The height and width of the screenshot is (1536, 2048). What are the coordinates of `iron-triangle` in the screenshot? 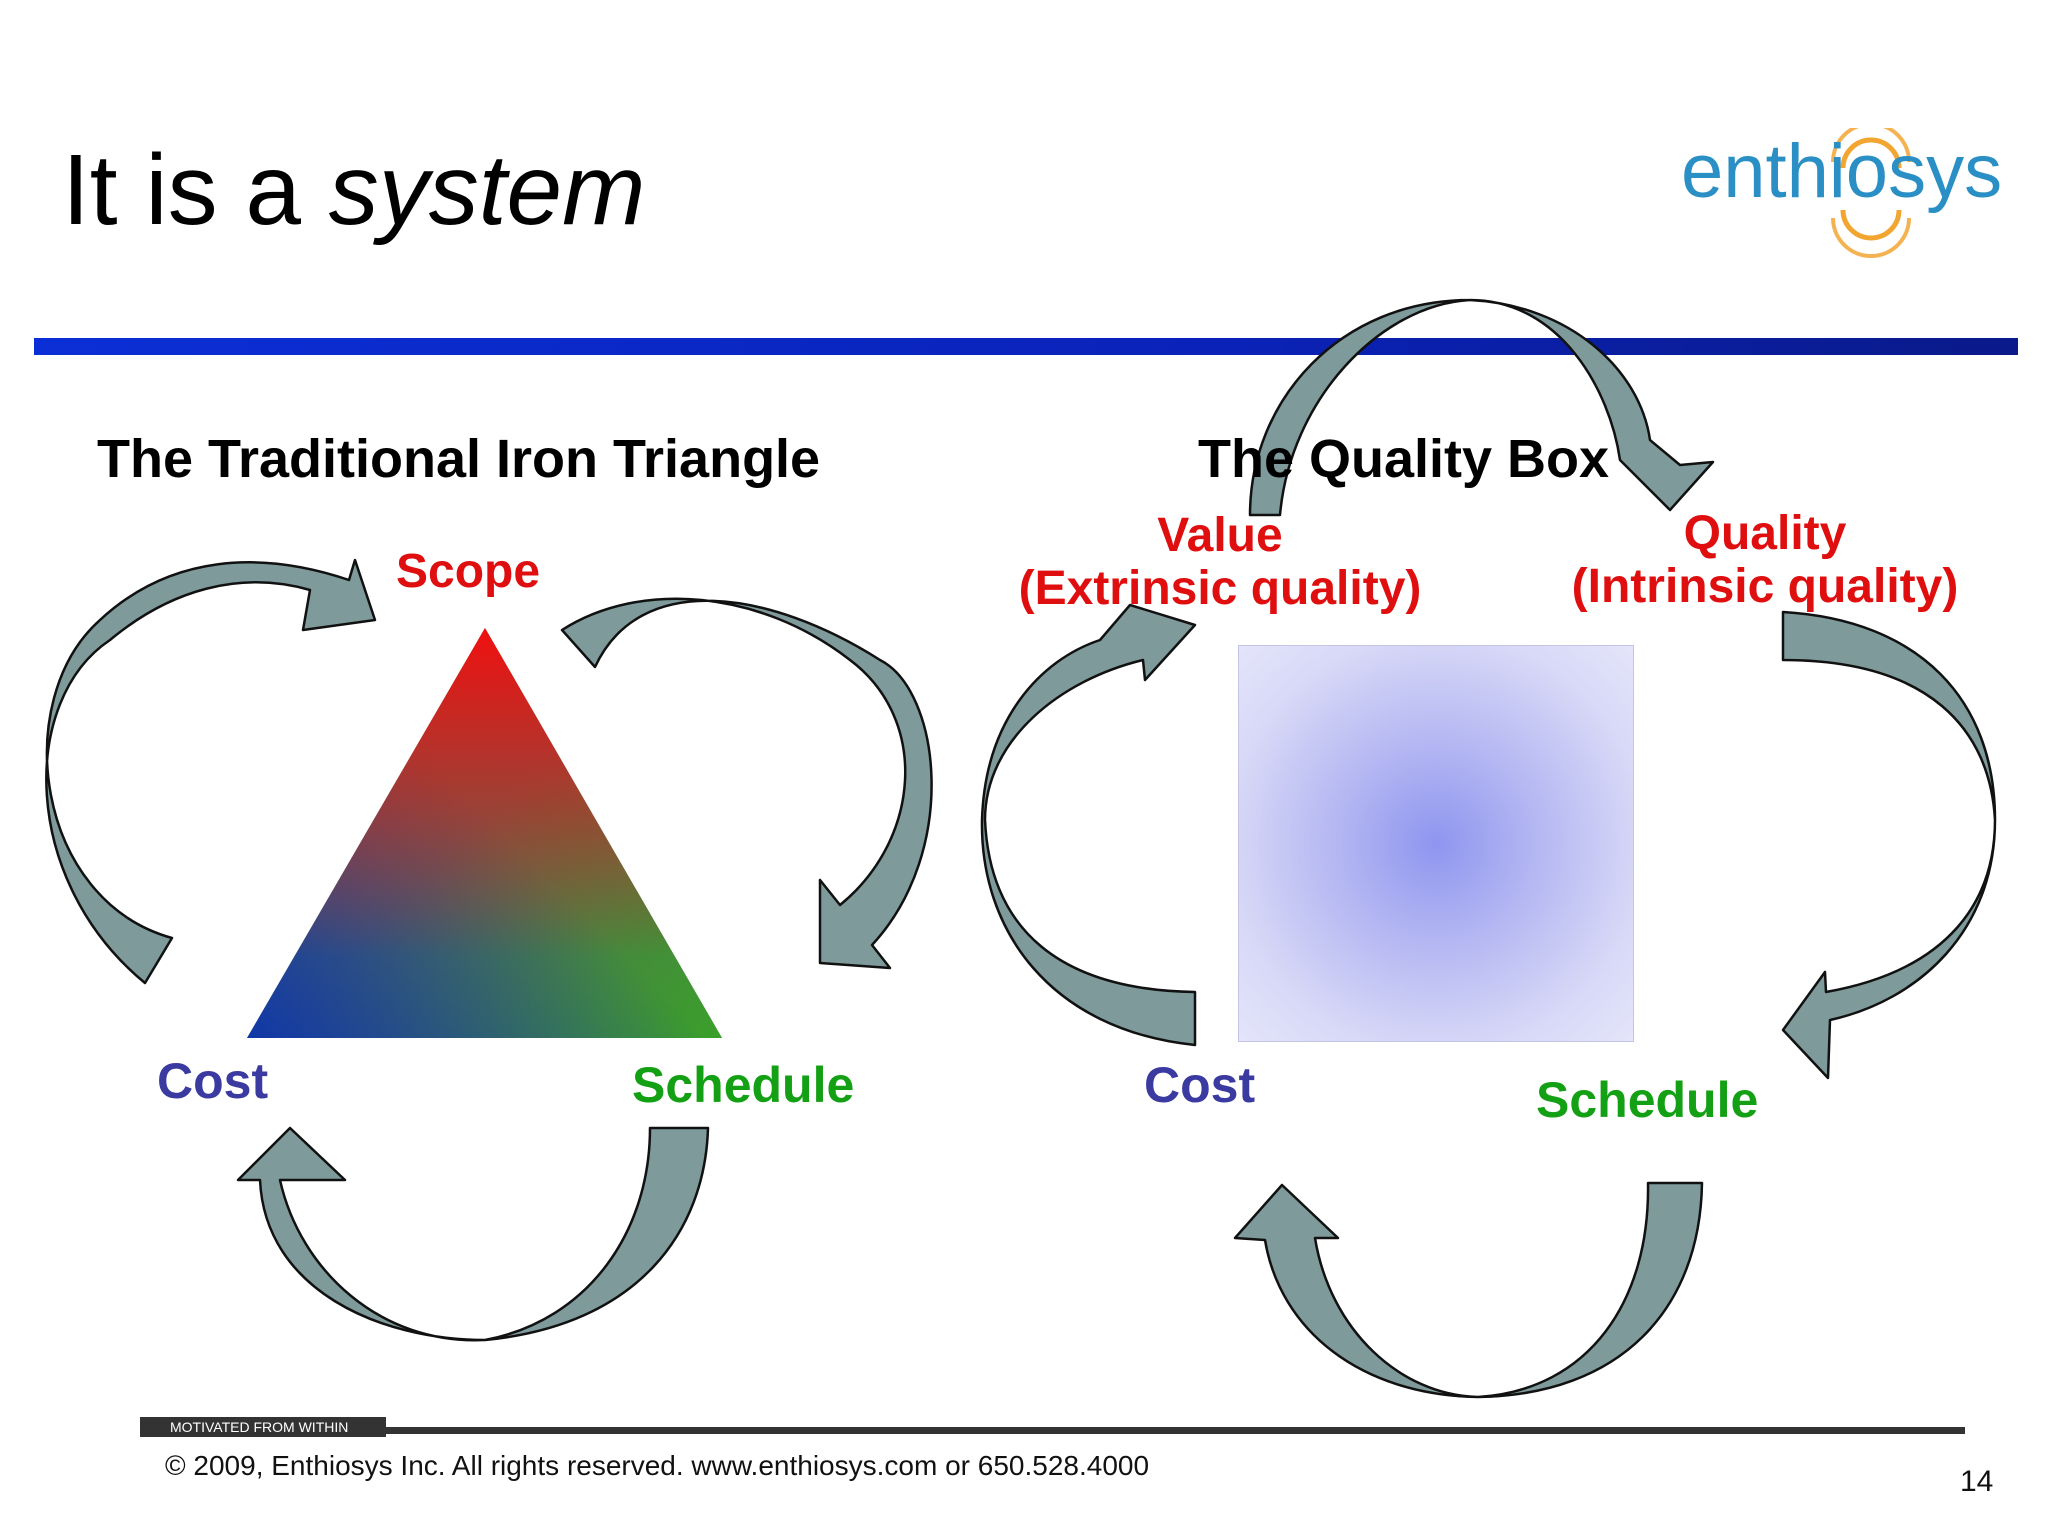 It's located at (484, 833).